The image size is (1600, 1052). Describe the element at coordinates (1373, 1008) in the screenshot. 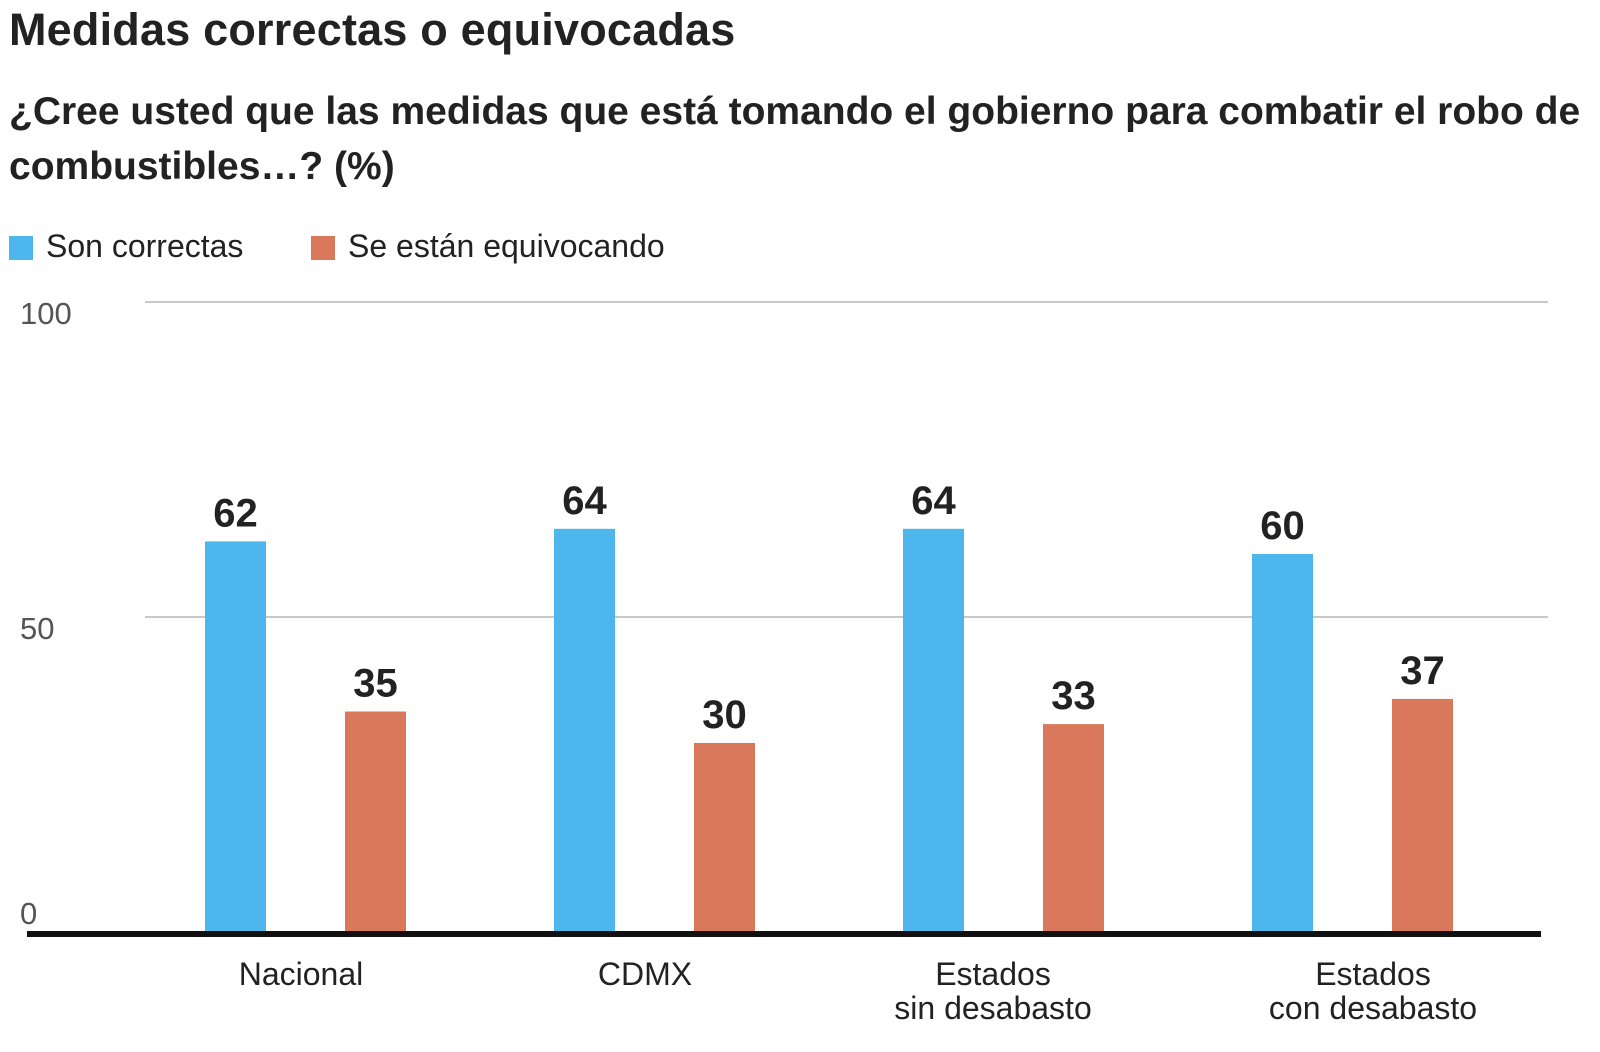

I see `x-tick-label: con desabasto` at that location.